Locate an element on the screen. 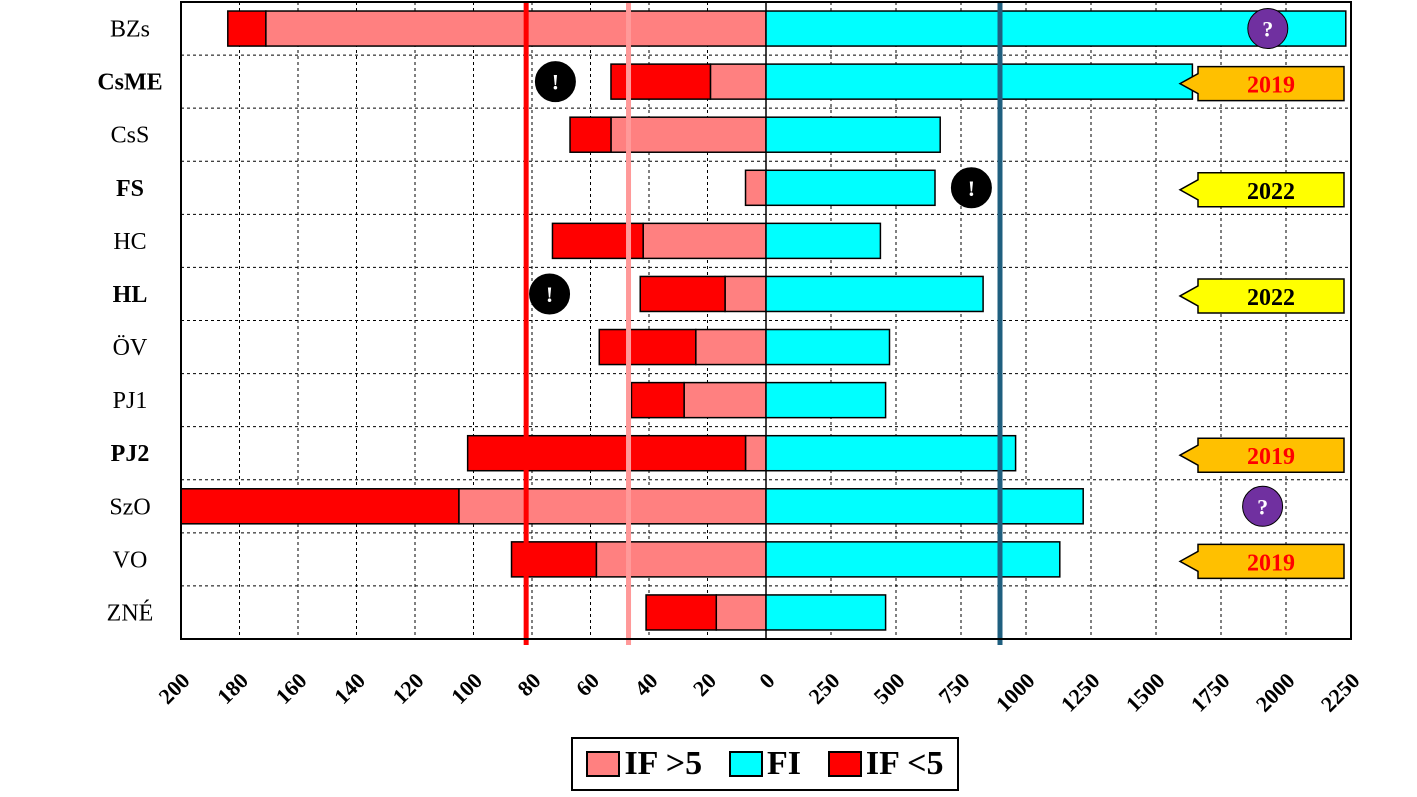 The image size is (1417, 797). legend-label-fi: FI is located at coordinates (783, 763).